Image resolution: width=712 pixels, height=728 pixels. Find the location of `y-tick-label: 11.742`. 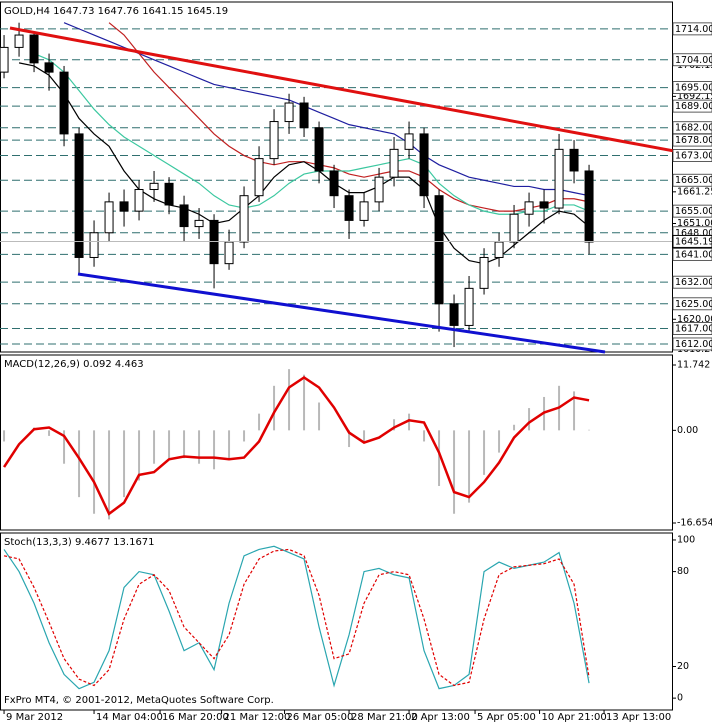

y-tick-label: 11.742 is located at coordinates (693, 365).